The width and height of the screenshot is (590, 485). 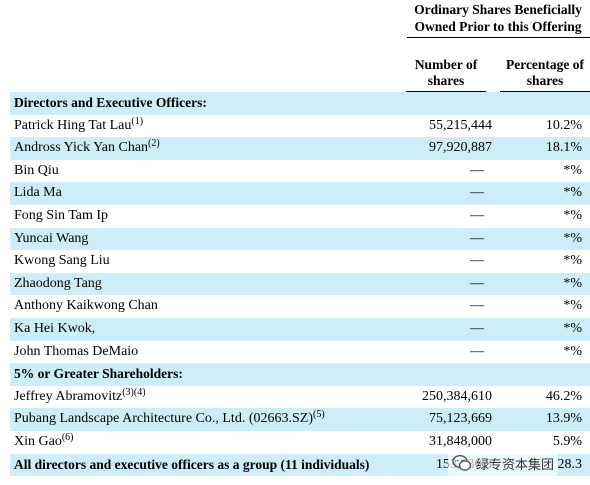 What do you see at coordinates (73, 125) in the screenshot?
I see `holder-name-text: Patrick Hing Tat Lau` at bounding box center [73, 125].